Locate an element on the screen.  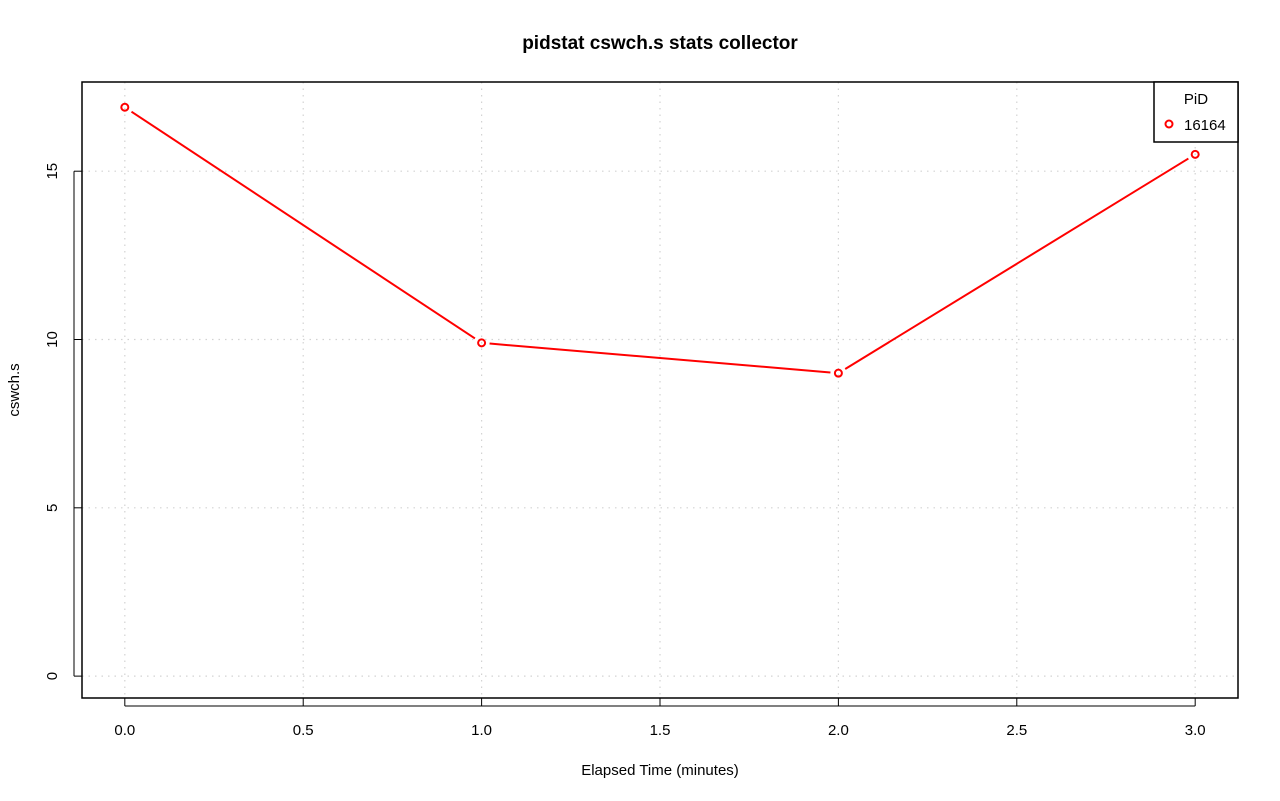
x-axis: 0.0 0.5 1.0 1.5 2.0 2.5 3.0 is located at coordinates (660, 718).